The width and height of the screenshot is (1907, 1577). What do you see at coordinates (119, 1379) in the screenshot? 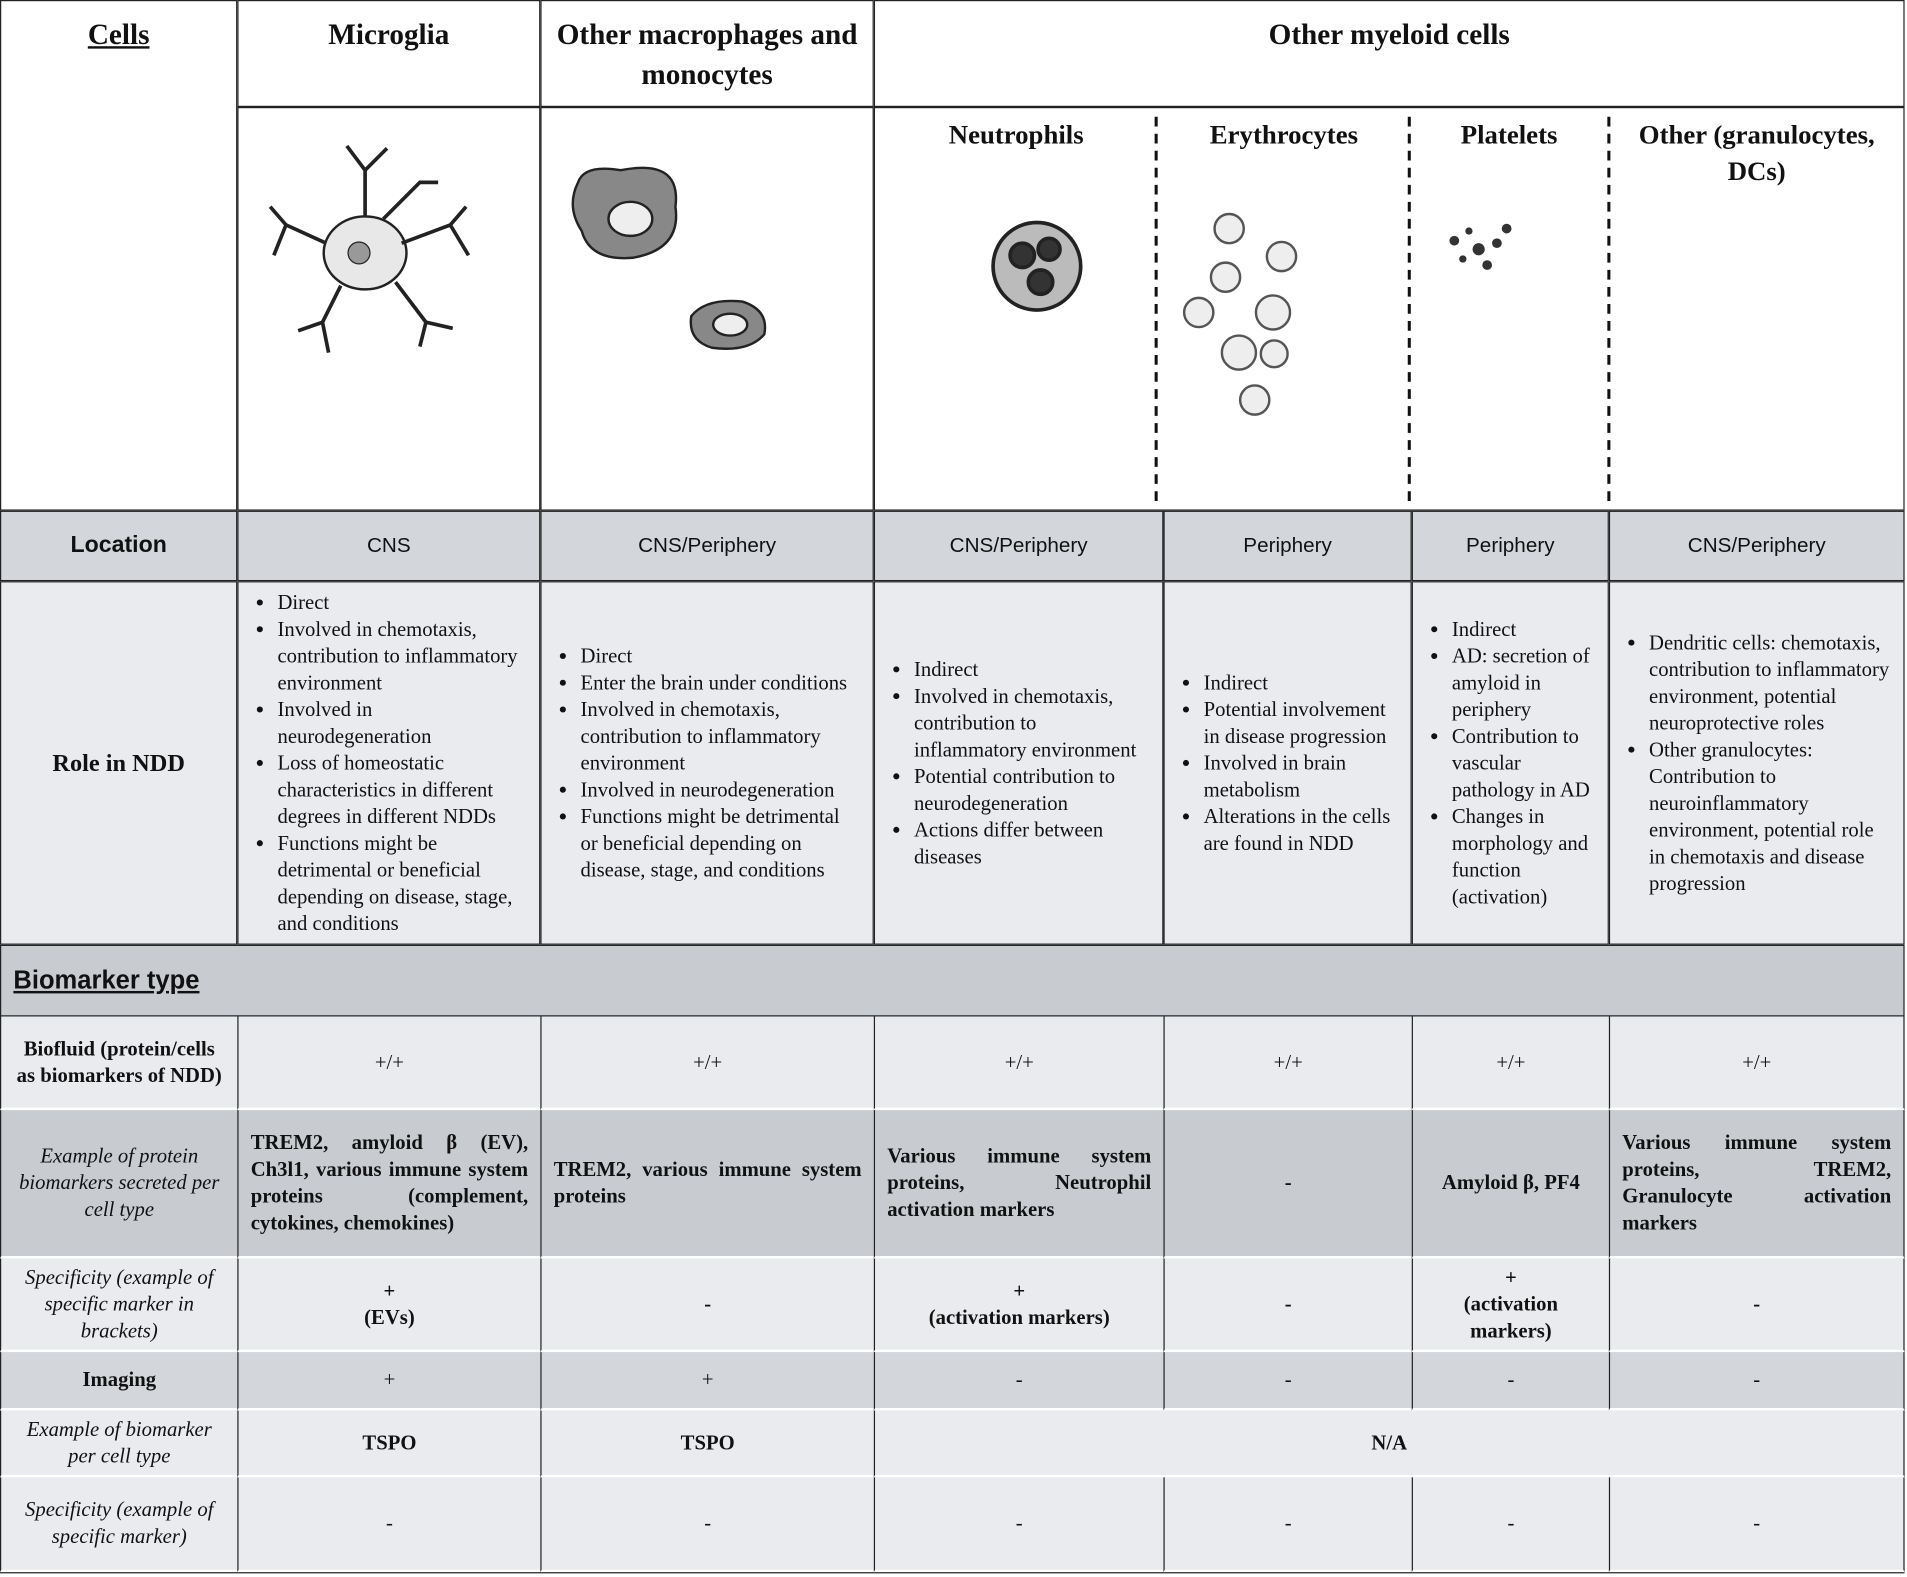
I see `row-label: Imaging` at bounding box center [119, 1379].